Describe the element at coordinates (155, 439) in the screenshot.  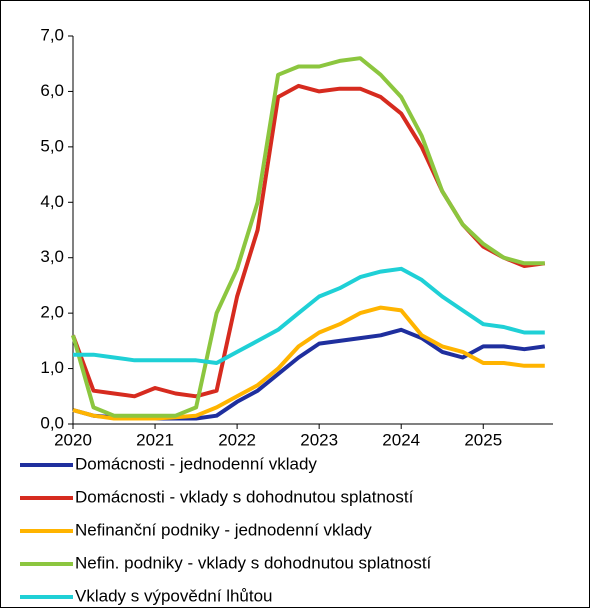
I see `x-tick-label: 2021` at that location.